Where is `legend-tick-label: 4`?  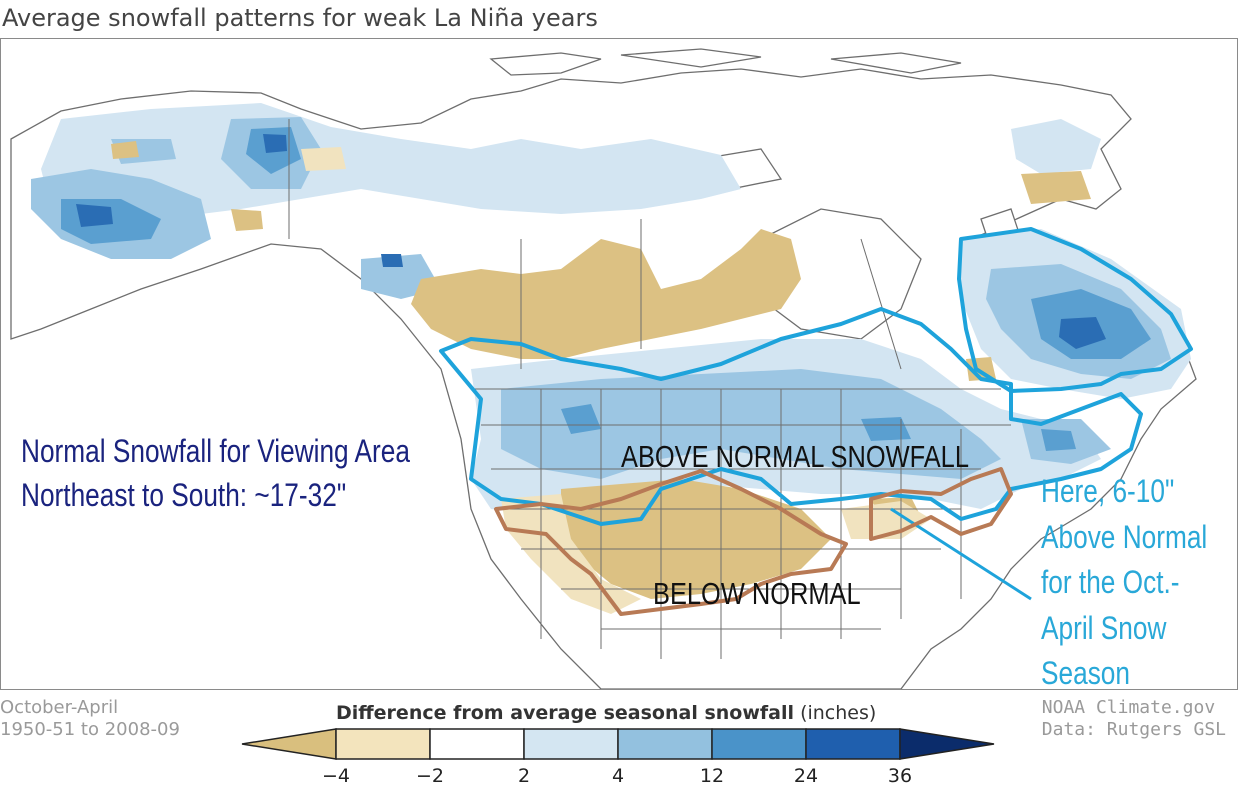 legend-tick-label: 4 is located at coordinates (618, 776).